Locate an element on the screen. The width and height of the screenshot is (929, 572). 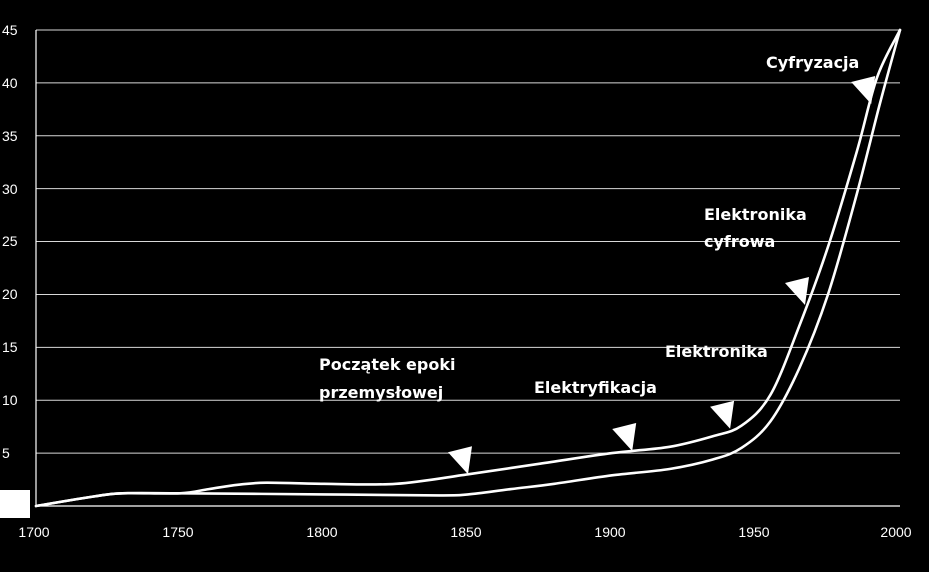
y-tick-label: 35 is located at coordinates (10, 136).